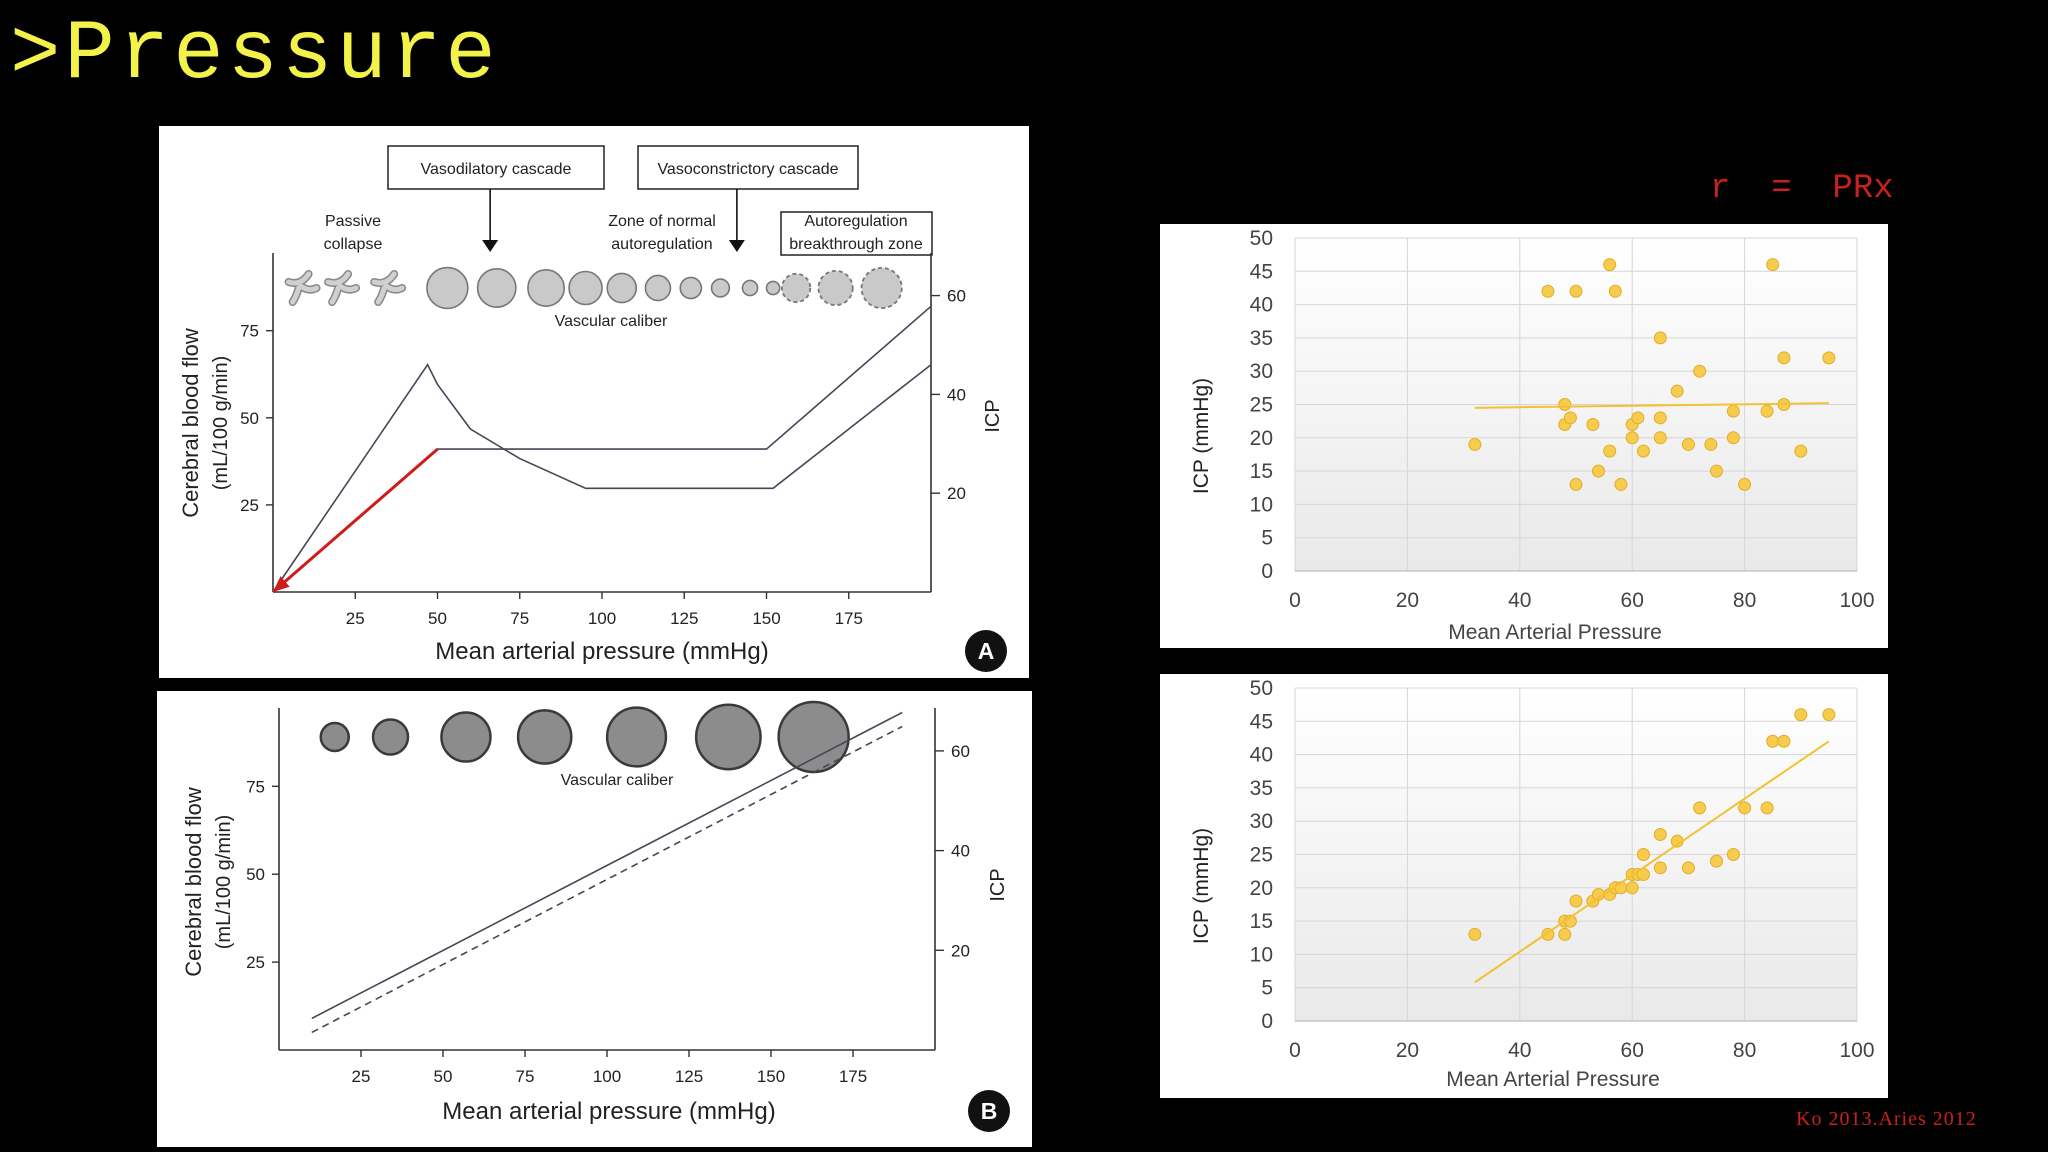  What do you see at coordinates (193, 882) in the screenshot?
I see `y-axis-title-line1: Cerebral blood flow` at bounding box center [193, 882].